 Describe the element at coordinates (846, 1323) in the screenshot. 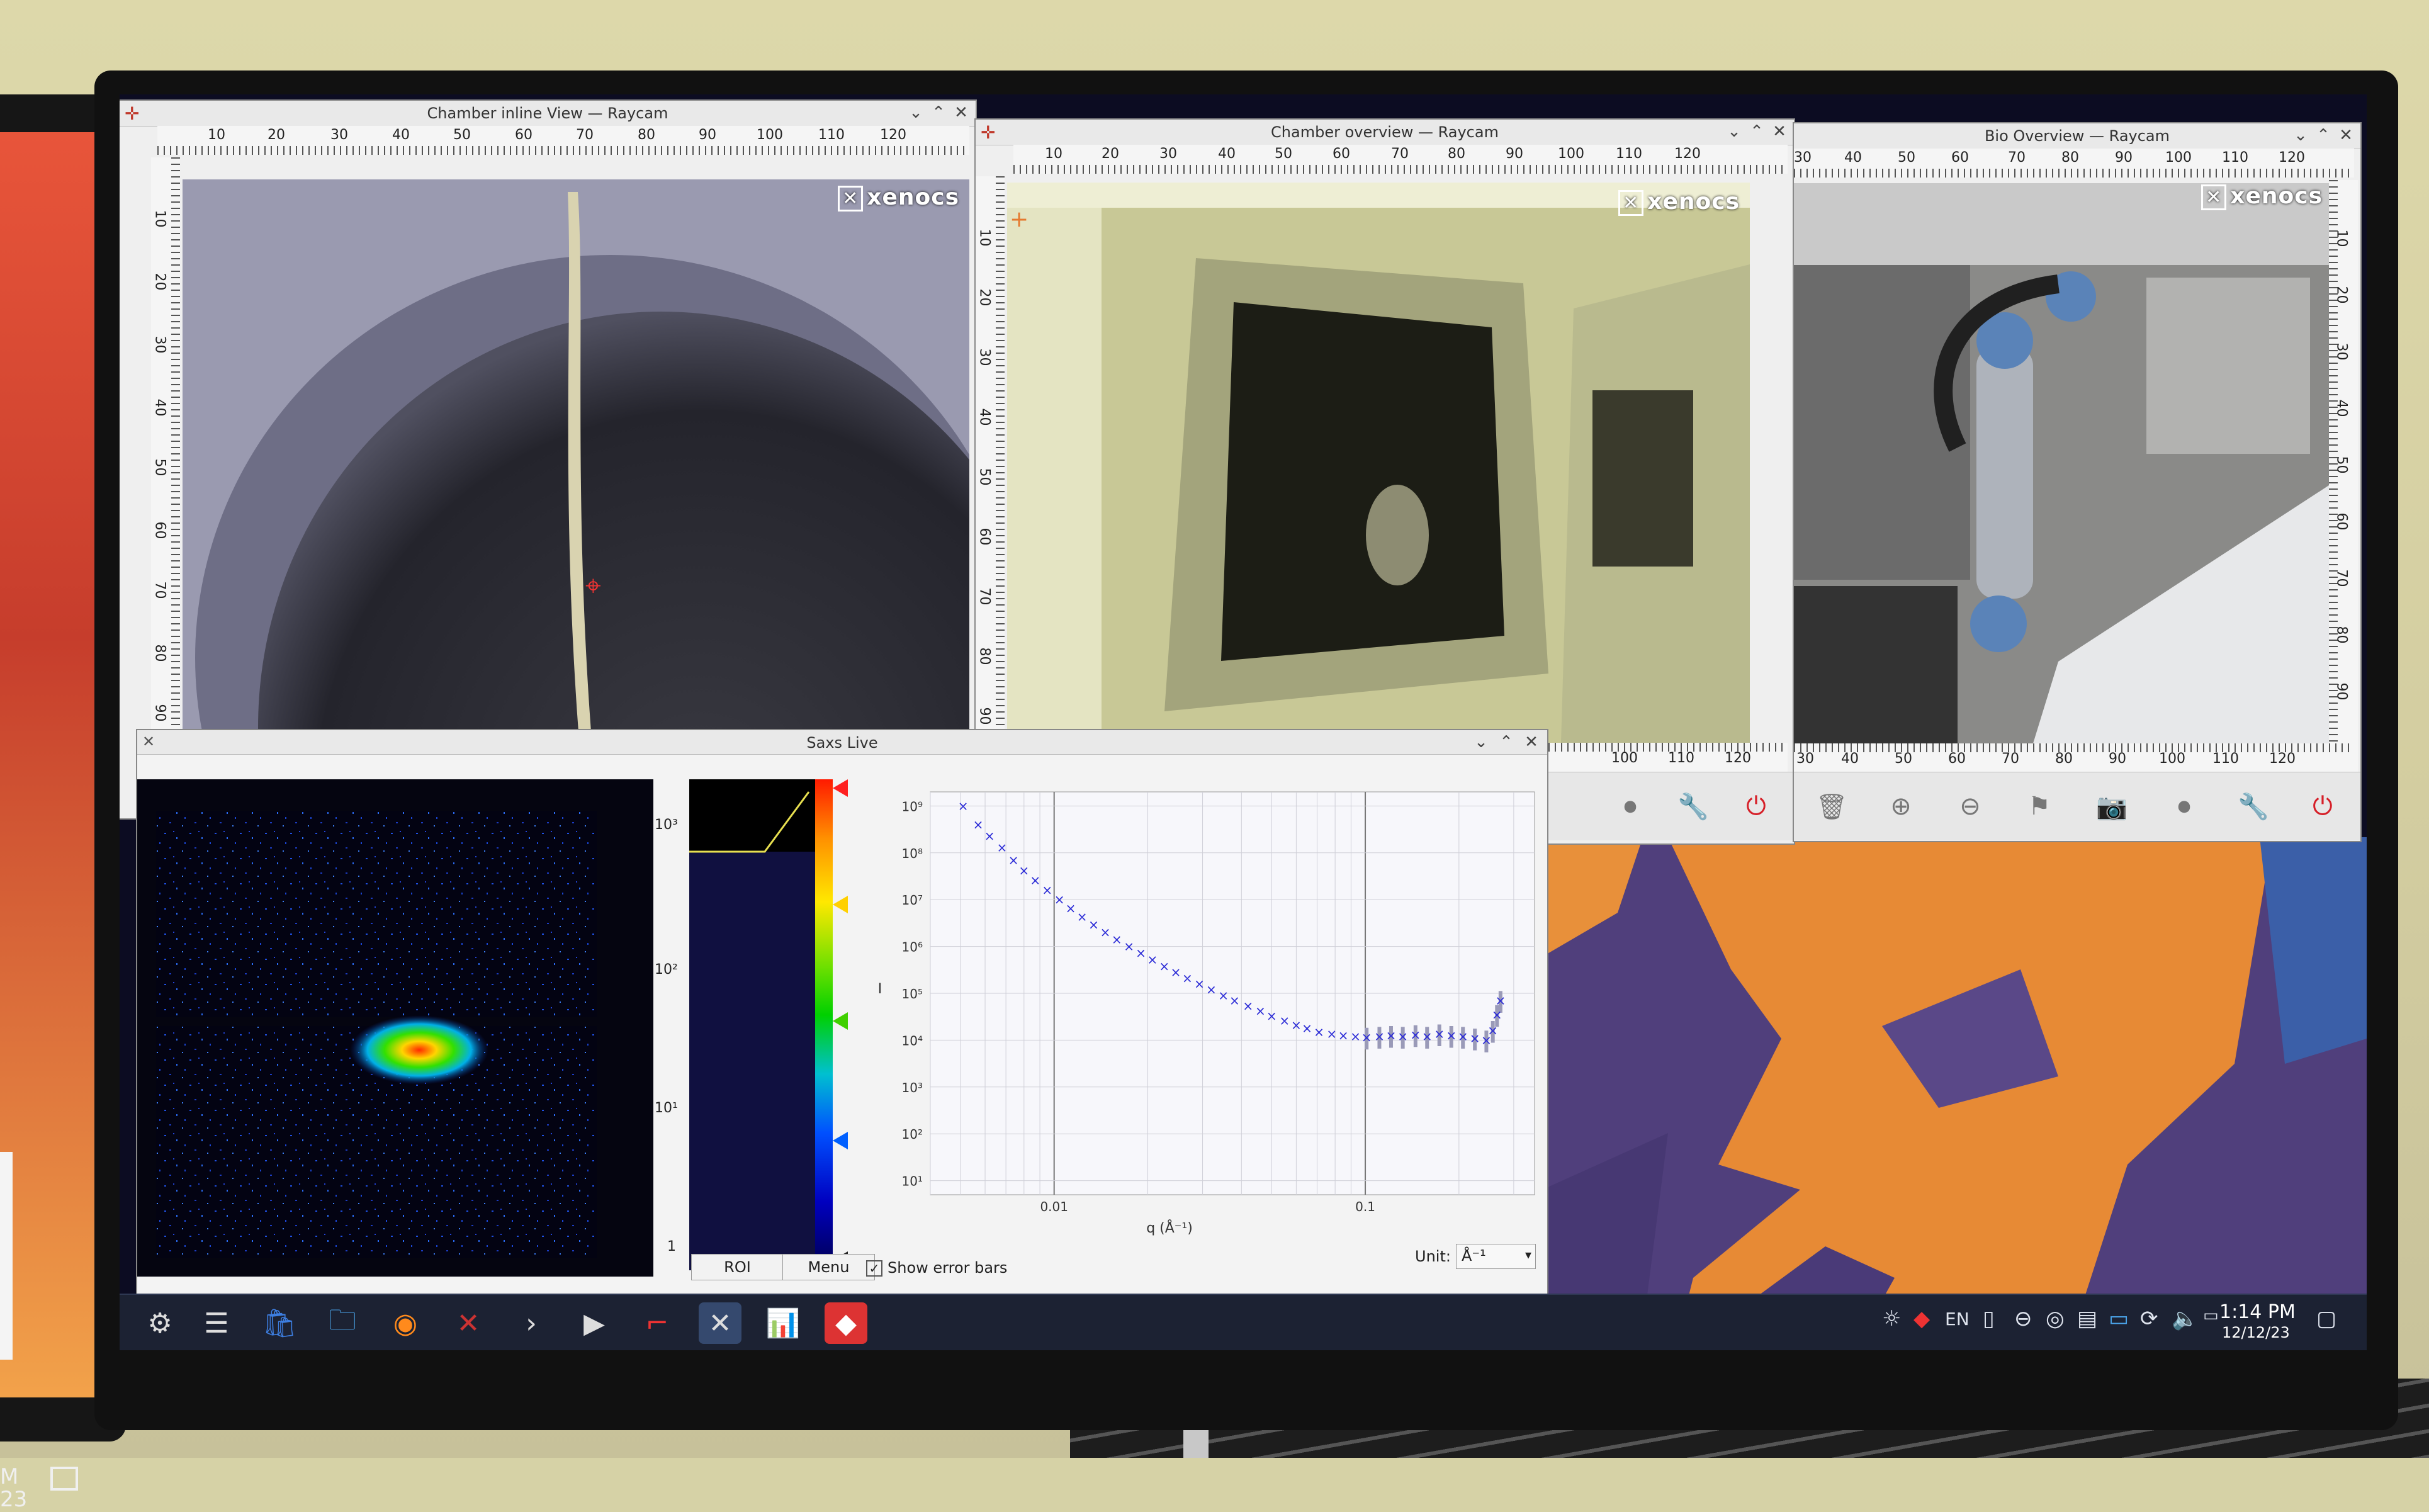

I see `anydesk-icon: ◆` at that location.